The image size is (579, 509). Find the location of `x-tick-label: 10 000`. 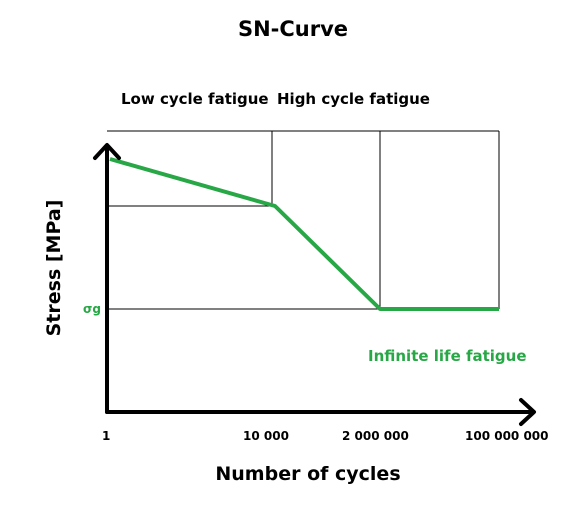

x-tick-label: 10 000 is located at coordinates (266, 436).